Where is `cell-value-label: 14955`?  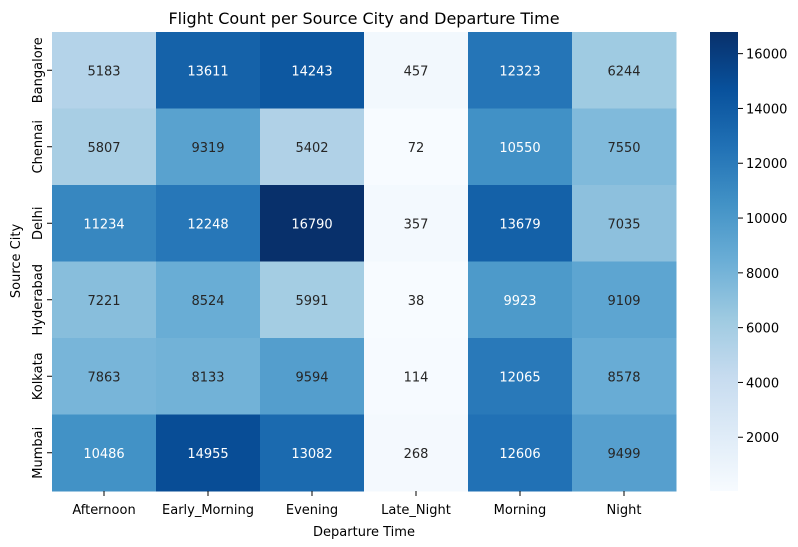
cell-value-label: 14955 is located at coordinates (207, 454).